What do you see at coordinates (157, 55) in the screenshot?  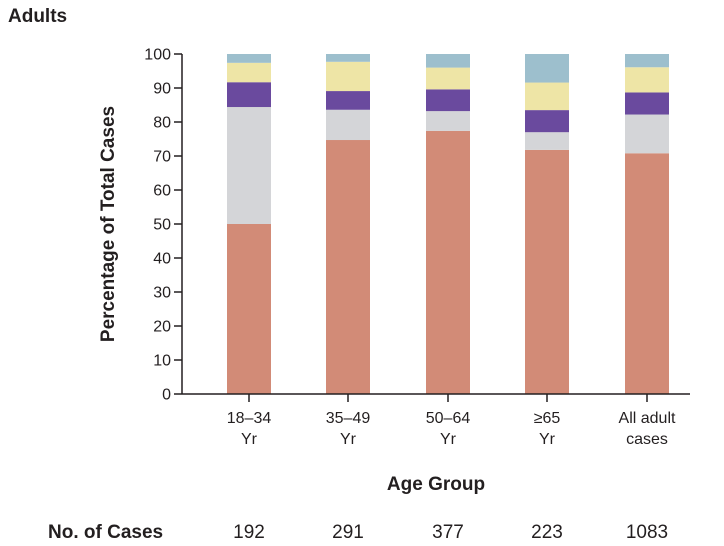 I see `y-tick-label-100: 100` at bounding box center [157, 55].